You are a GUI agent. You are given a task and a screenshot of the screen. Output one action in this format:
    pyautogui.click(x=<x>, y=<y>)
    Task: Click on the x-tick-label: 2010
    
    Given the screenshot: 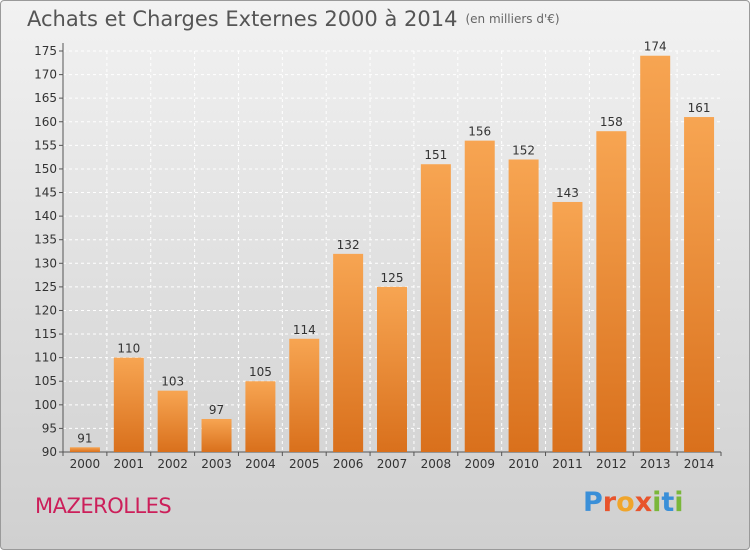 What is the action you would take?
    pyautogui.click(x=523, y=464)
    